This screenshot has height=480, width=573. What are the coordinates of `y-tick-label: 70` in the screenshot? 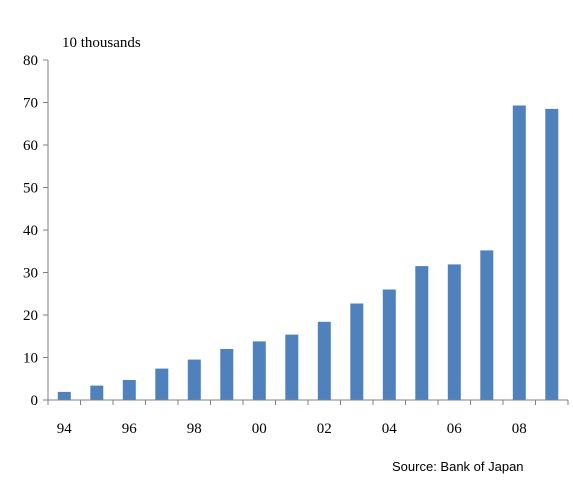 It's located at (30, 104).